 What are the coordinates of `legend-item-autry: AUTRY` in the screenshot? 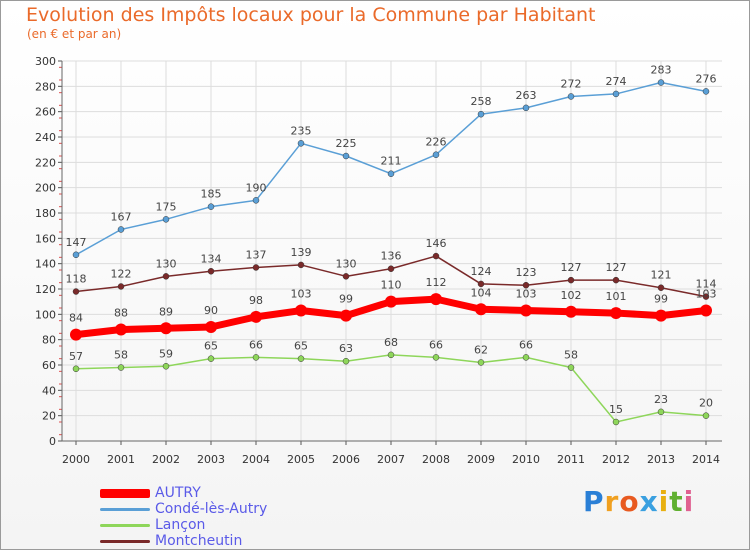 It's located at (183, 493).